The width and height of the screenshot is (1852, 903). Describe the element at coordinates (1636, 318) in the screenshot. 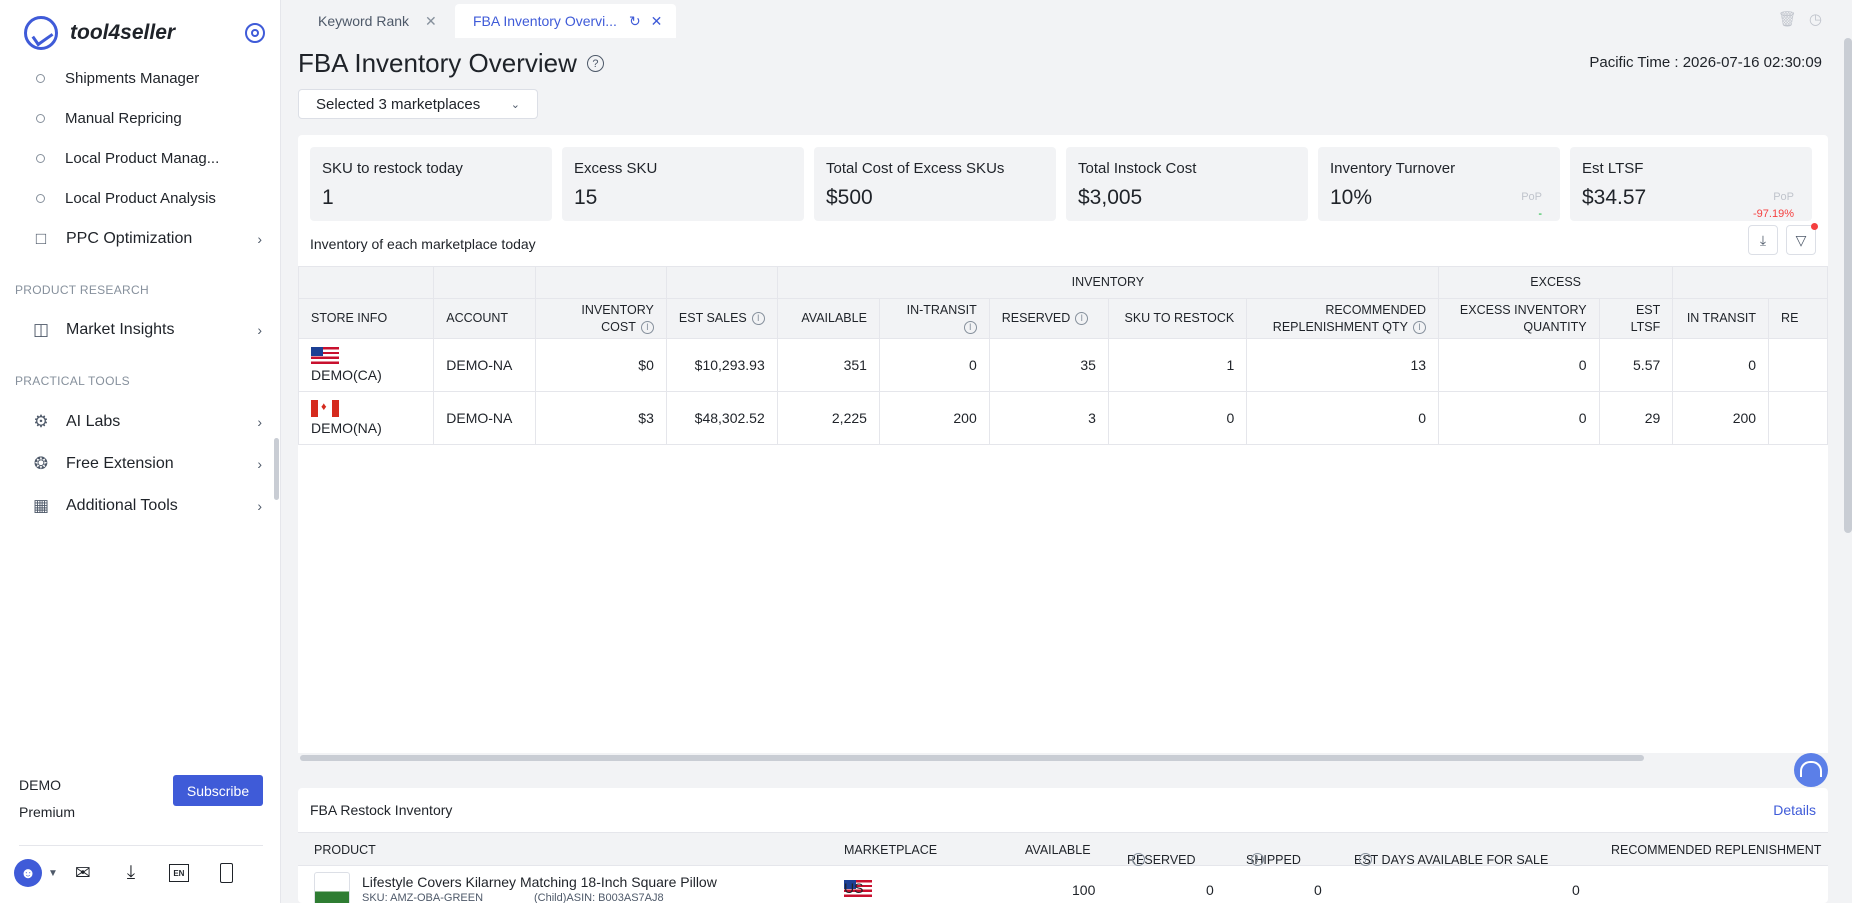

I see `column-header-est-ltsf: EST LTSF` at that location.